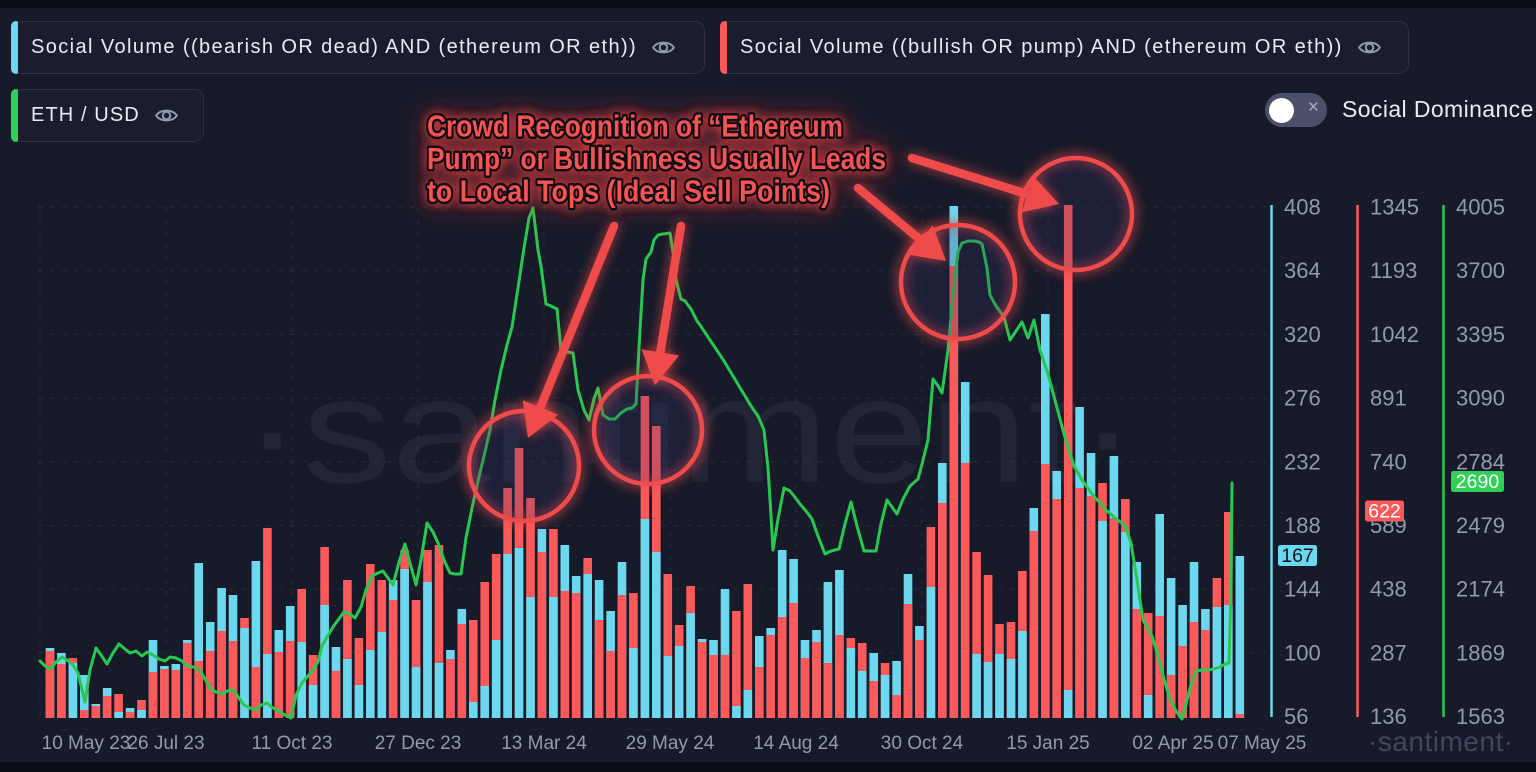 This screenshot has width=1536, height=772. I want to click on svg-text: 740, so click(1388, 461).